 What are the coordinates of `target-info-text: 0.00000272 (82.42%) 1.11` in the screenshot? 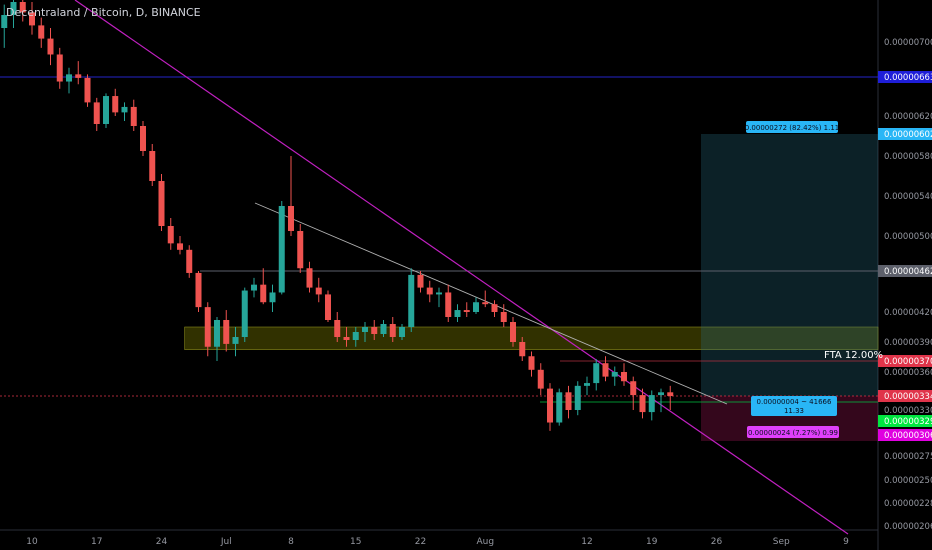 It's located at (792, 128).